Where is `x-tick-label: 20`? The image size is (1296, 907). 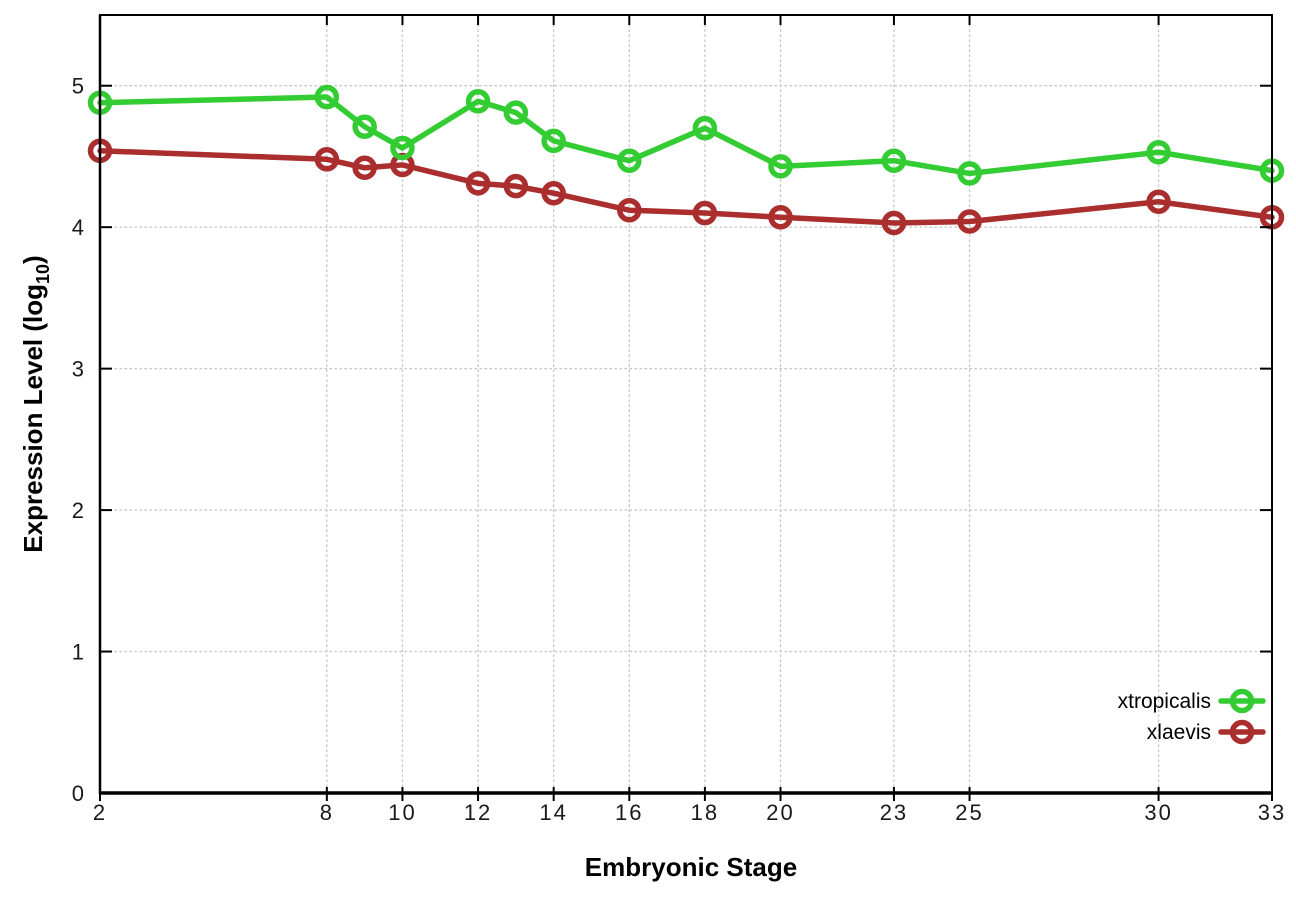 x-tick-label: 20 is located at coordinates (780, 812).